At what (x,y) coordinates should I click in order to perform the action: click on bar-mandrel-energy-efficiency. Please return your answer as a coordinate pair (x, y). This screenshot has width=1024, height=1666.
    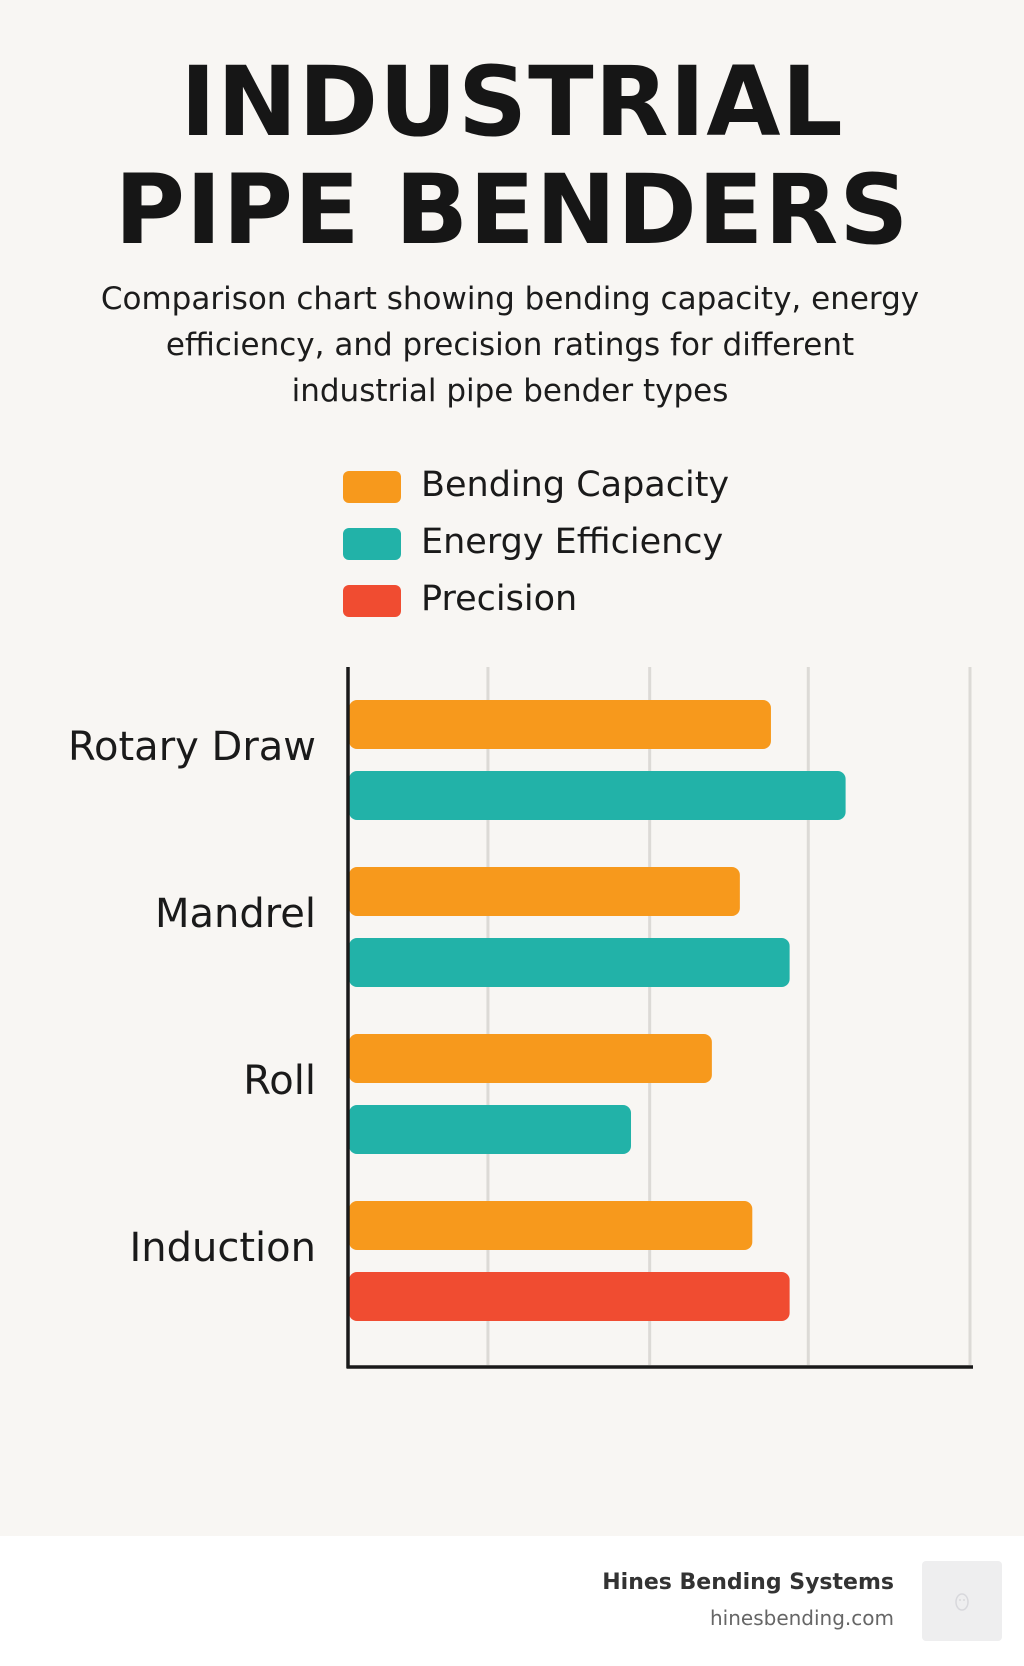
    Looking at the image, I should click on (569, 962).